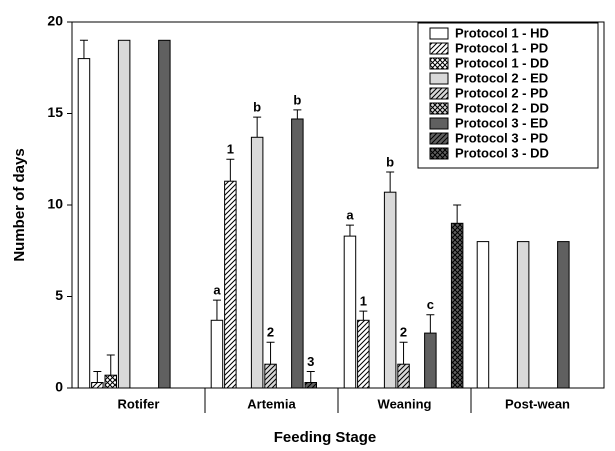  Describe the element at coordinates (501, 92) in the screenshot. I see `legend-label: Protocol 2 - PD` at that location.